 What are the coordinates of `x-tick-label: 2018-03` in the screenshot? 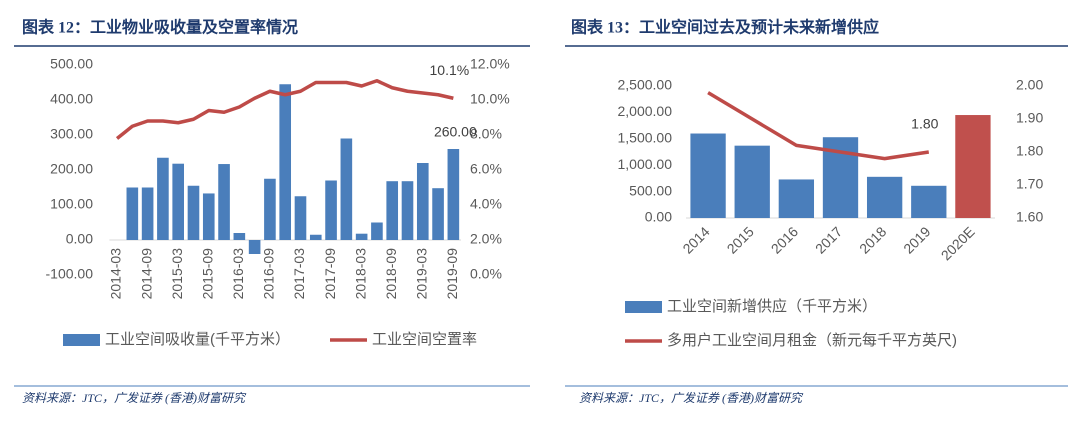 It's located at (360, 274).